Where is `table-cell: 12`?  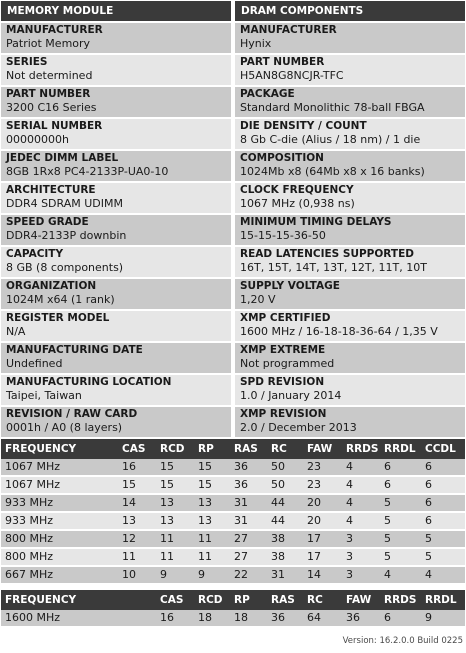
table-cell: 12 is located at coordinates (137, 540).